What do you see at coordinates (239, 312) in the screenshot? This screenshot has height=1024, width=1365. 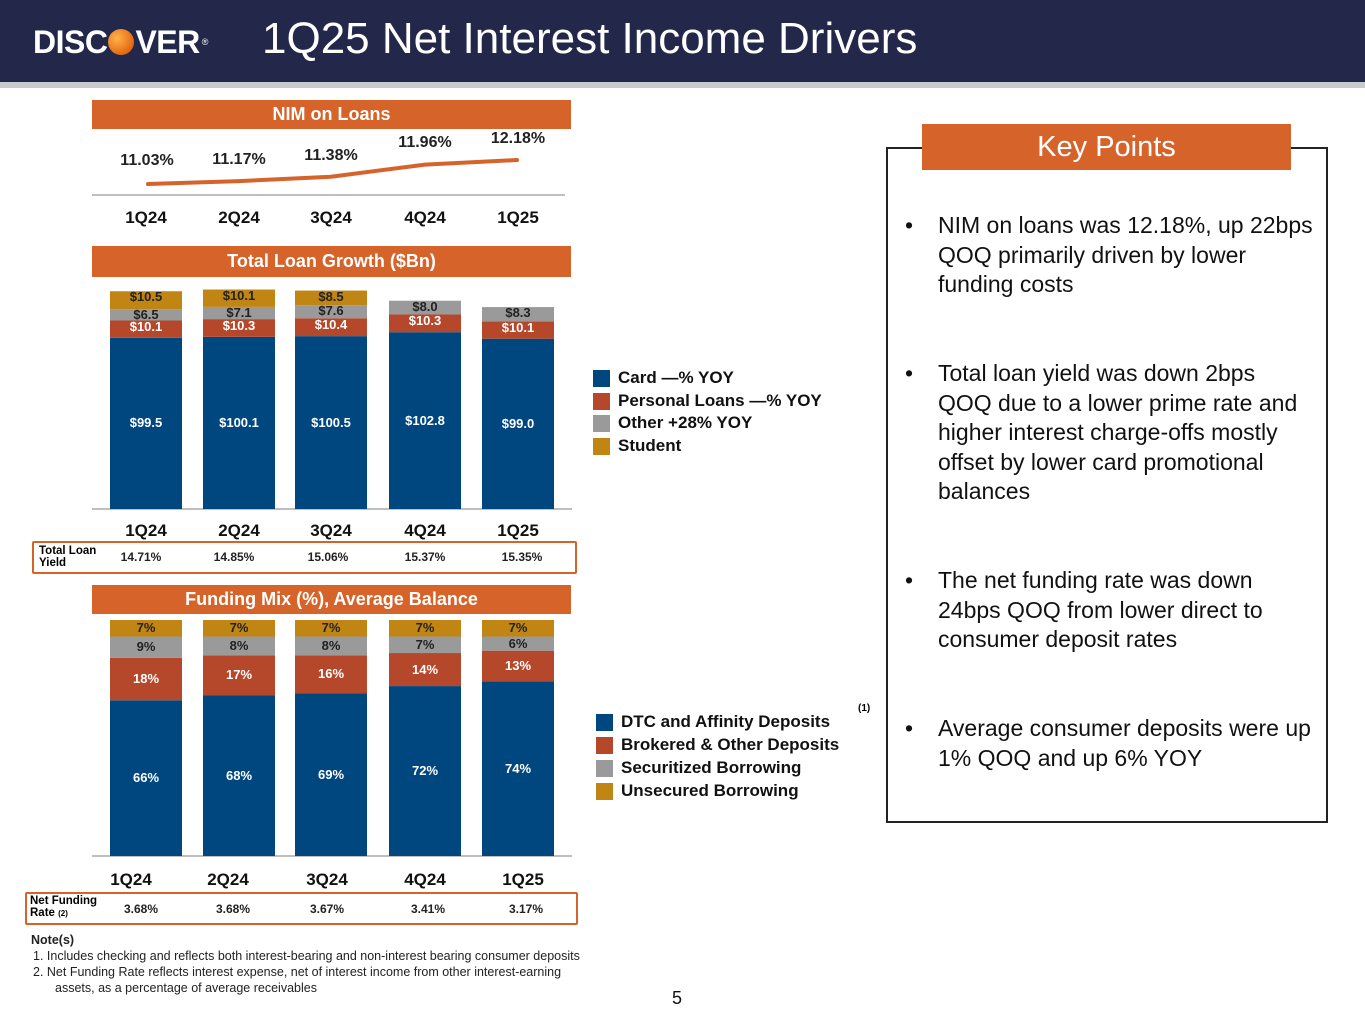 I see `loan-bar-other-label: $7.1` at bounding box center [239, 312].